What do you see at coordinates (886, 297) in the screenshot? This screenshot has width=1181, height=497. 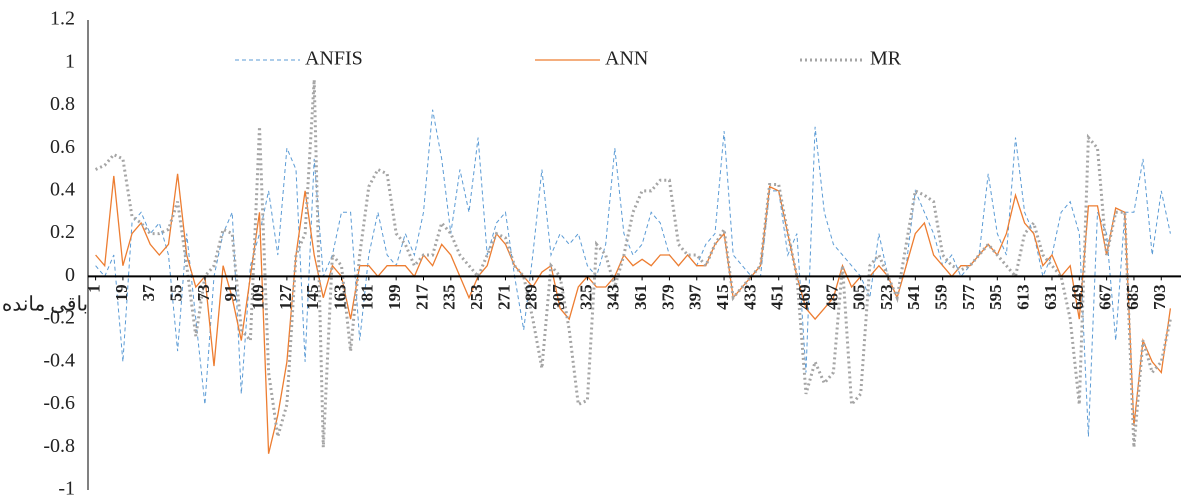 I see `x-tick-label: 523` at bounding box center [886, 297].